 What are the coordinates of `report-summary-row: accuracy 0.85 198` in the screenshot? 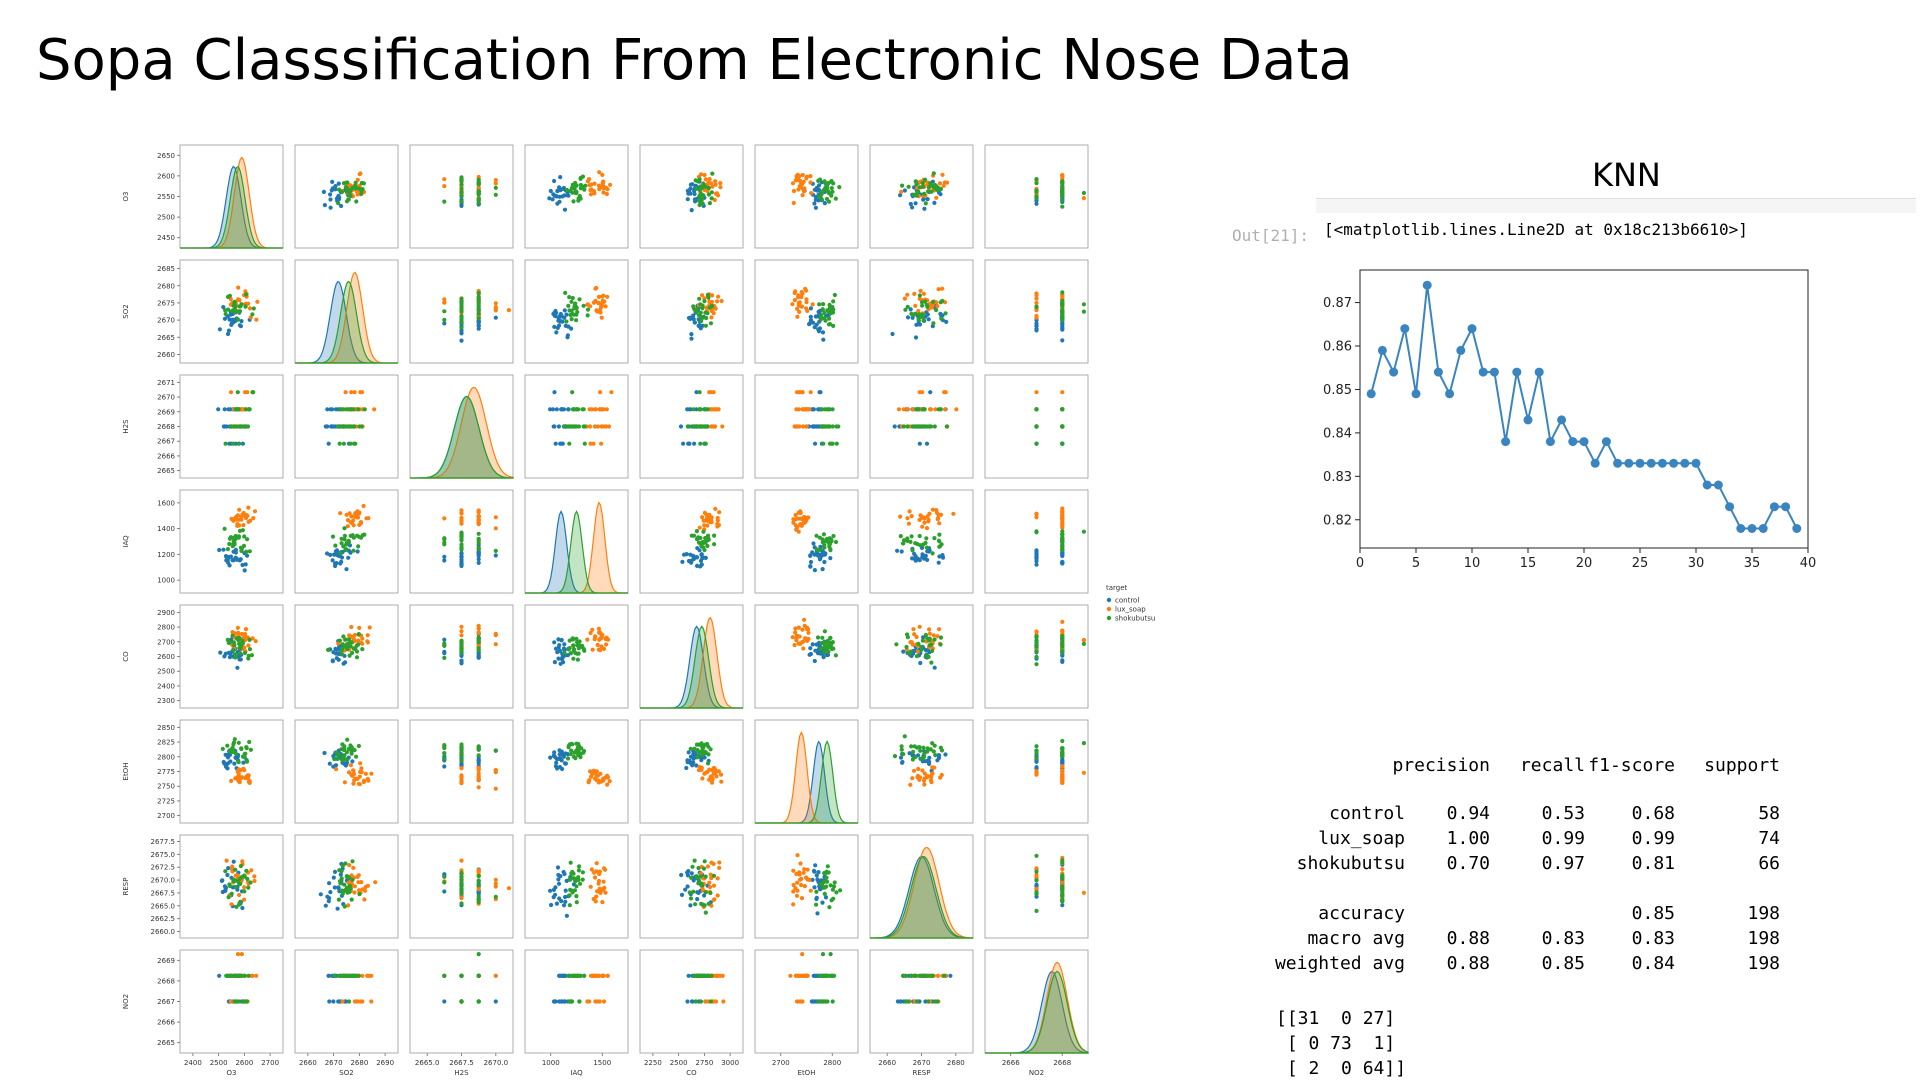 It's located at (1530, 915).